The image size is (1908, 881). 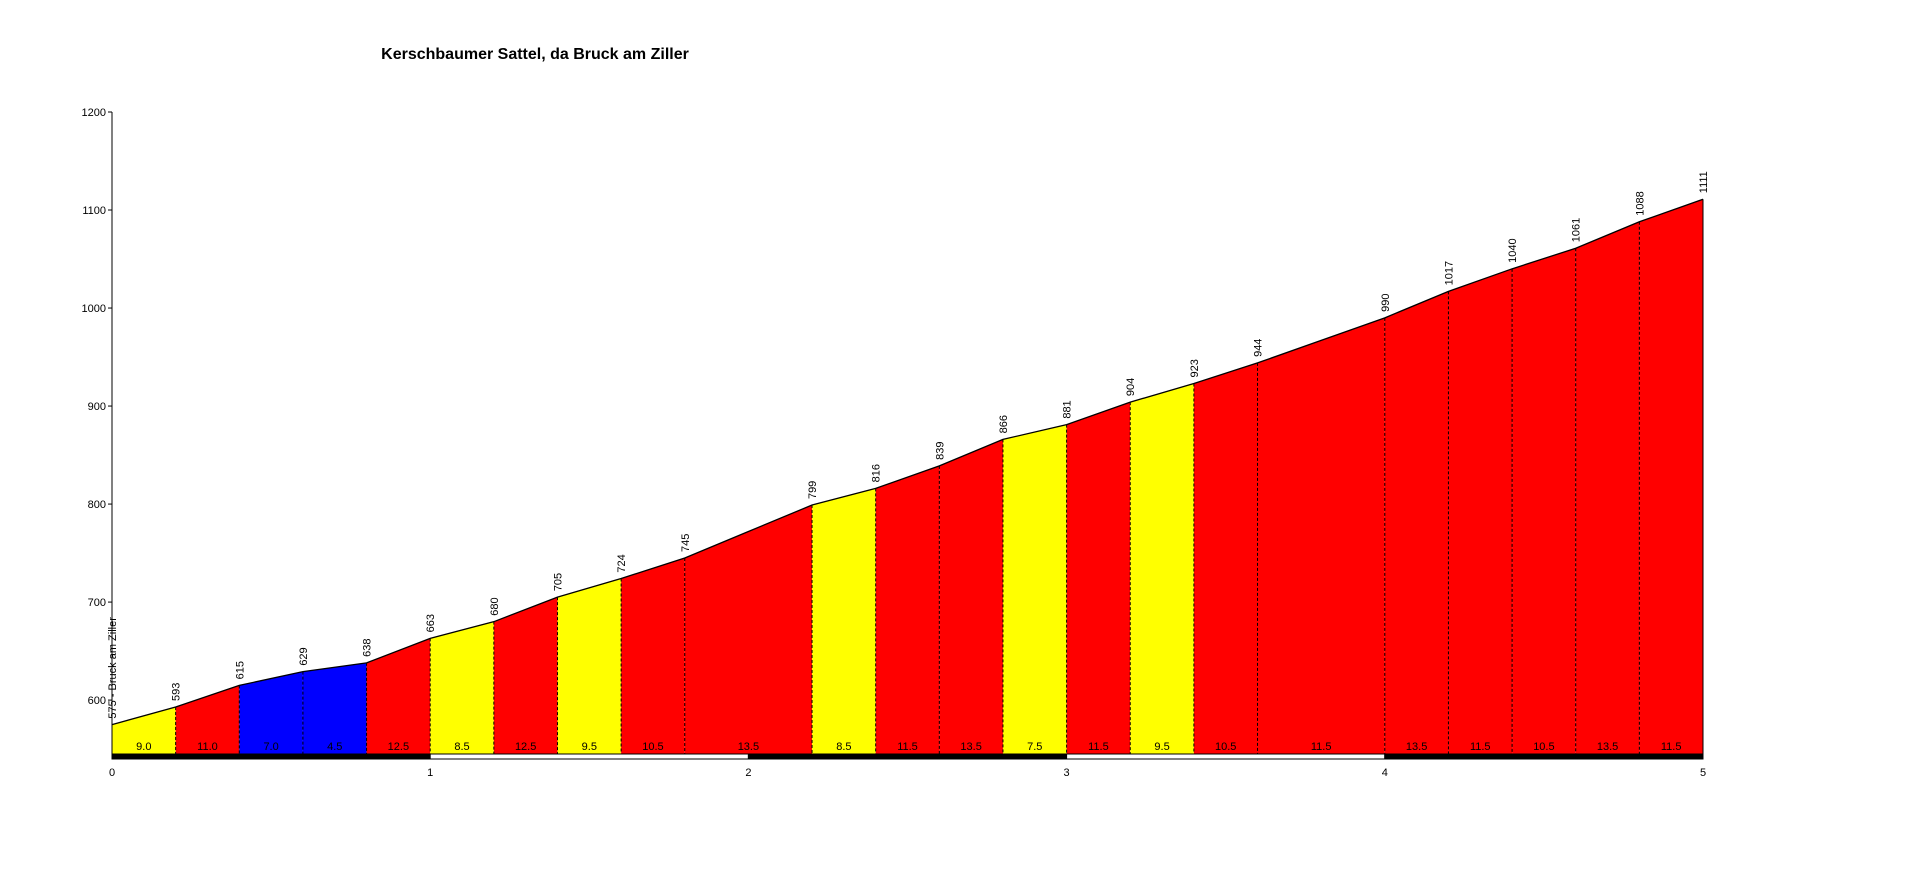 What do you see at coordinates (970, 747) in the screenshot?
I see `gradient-label-13: 13.5` at bounding box center [970, 747].